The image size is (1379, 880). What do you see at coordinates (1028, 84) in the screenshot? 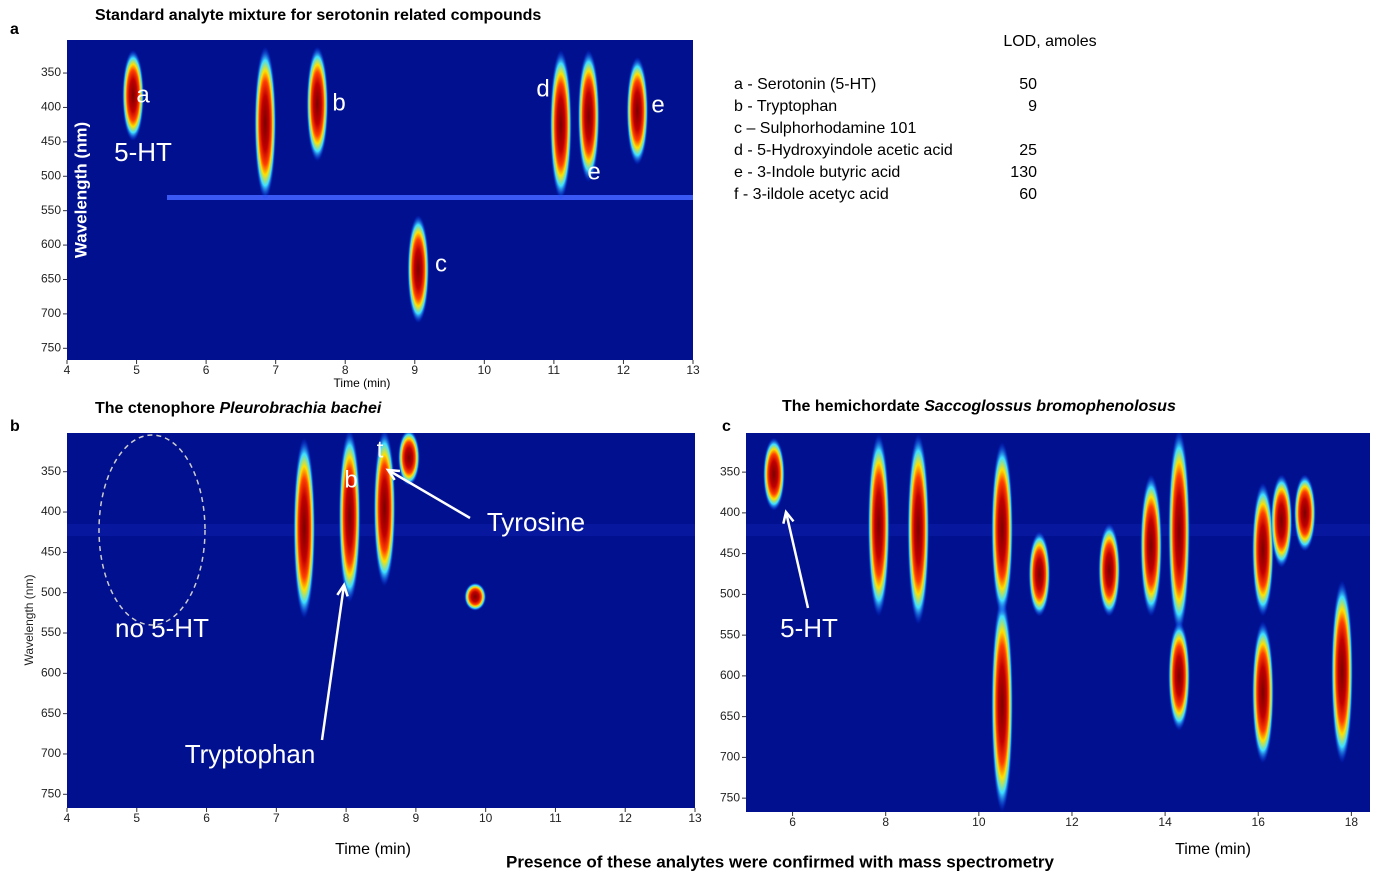
I see `legend-lod: 50` at bounding box center [1028, 84].